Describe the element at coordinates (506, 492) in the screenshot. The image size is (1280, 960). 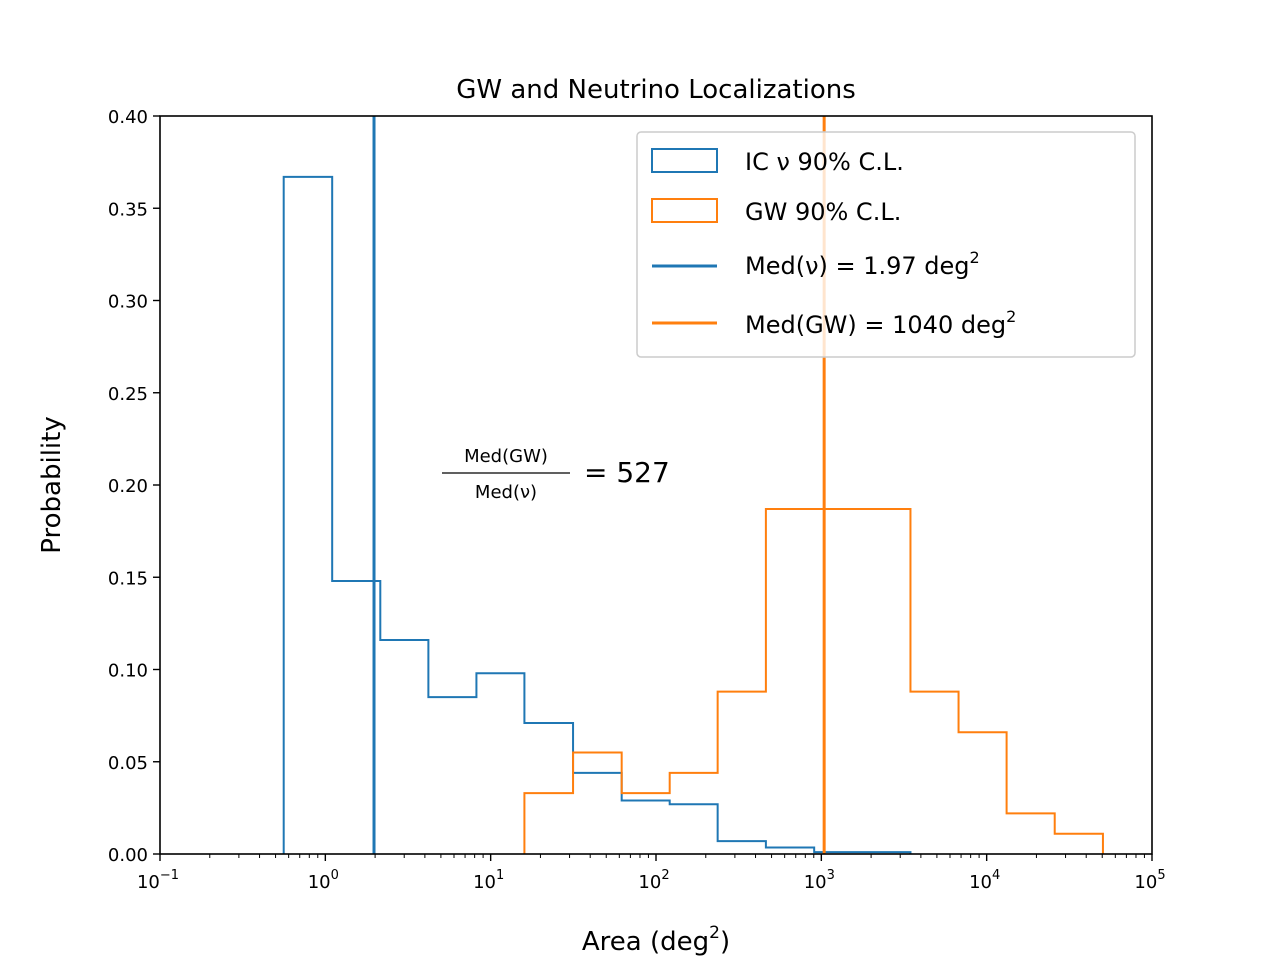
I see `ratio-denominator: Med(ν)` at that location.